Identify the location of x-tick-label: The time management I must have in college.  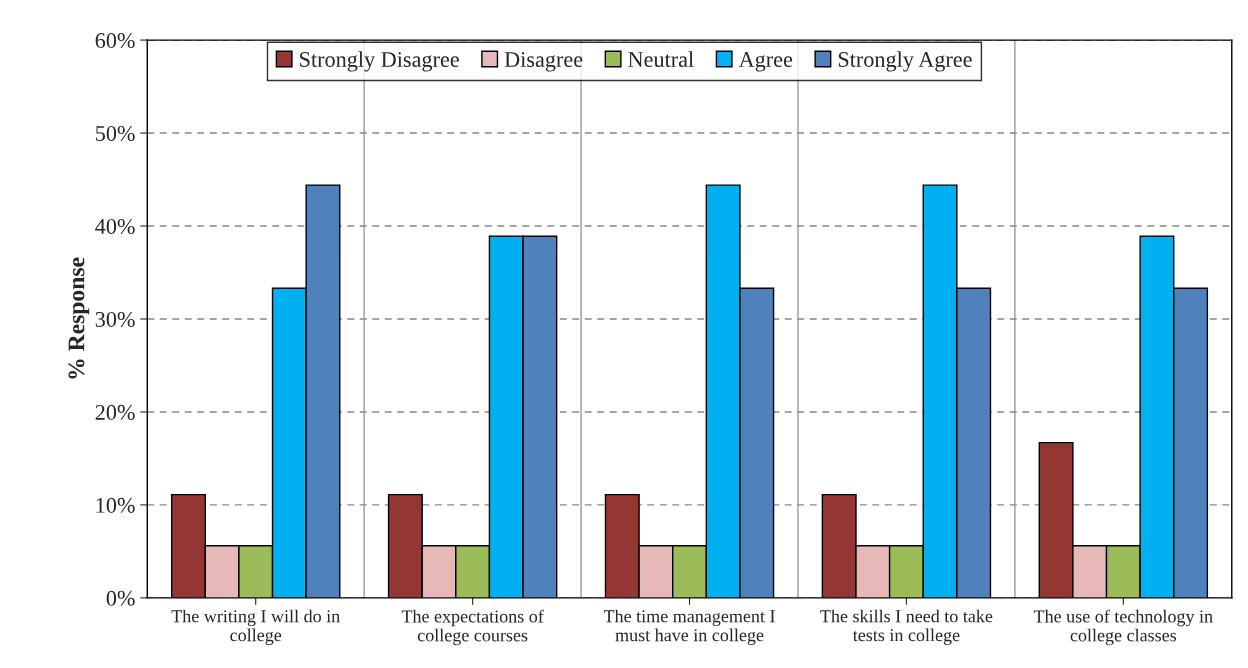
(689, 627).